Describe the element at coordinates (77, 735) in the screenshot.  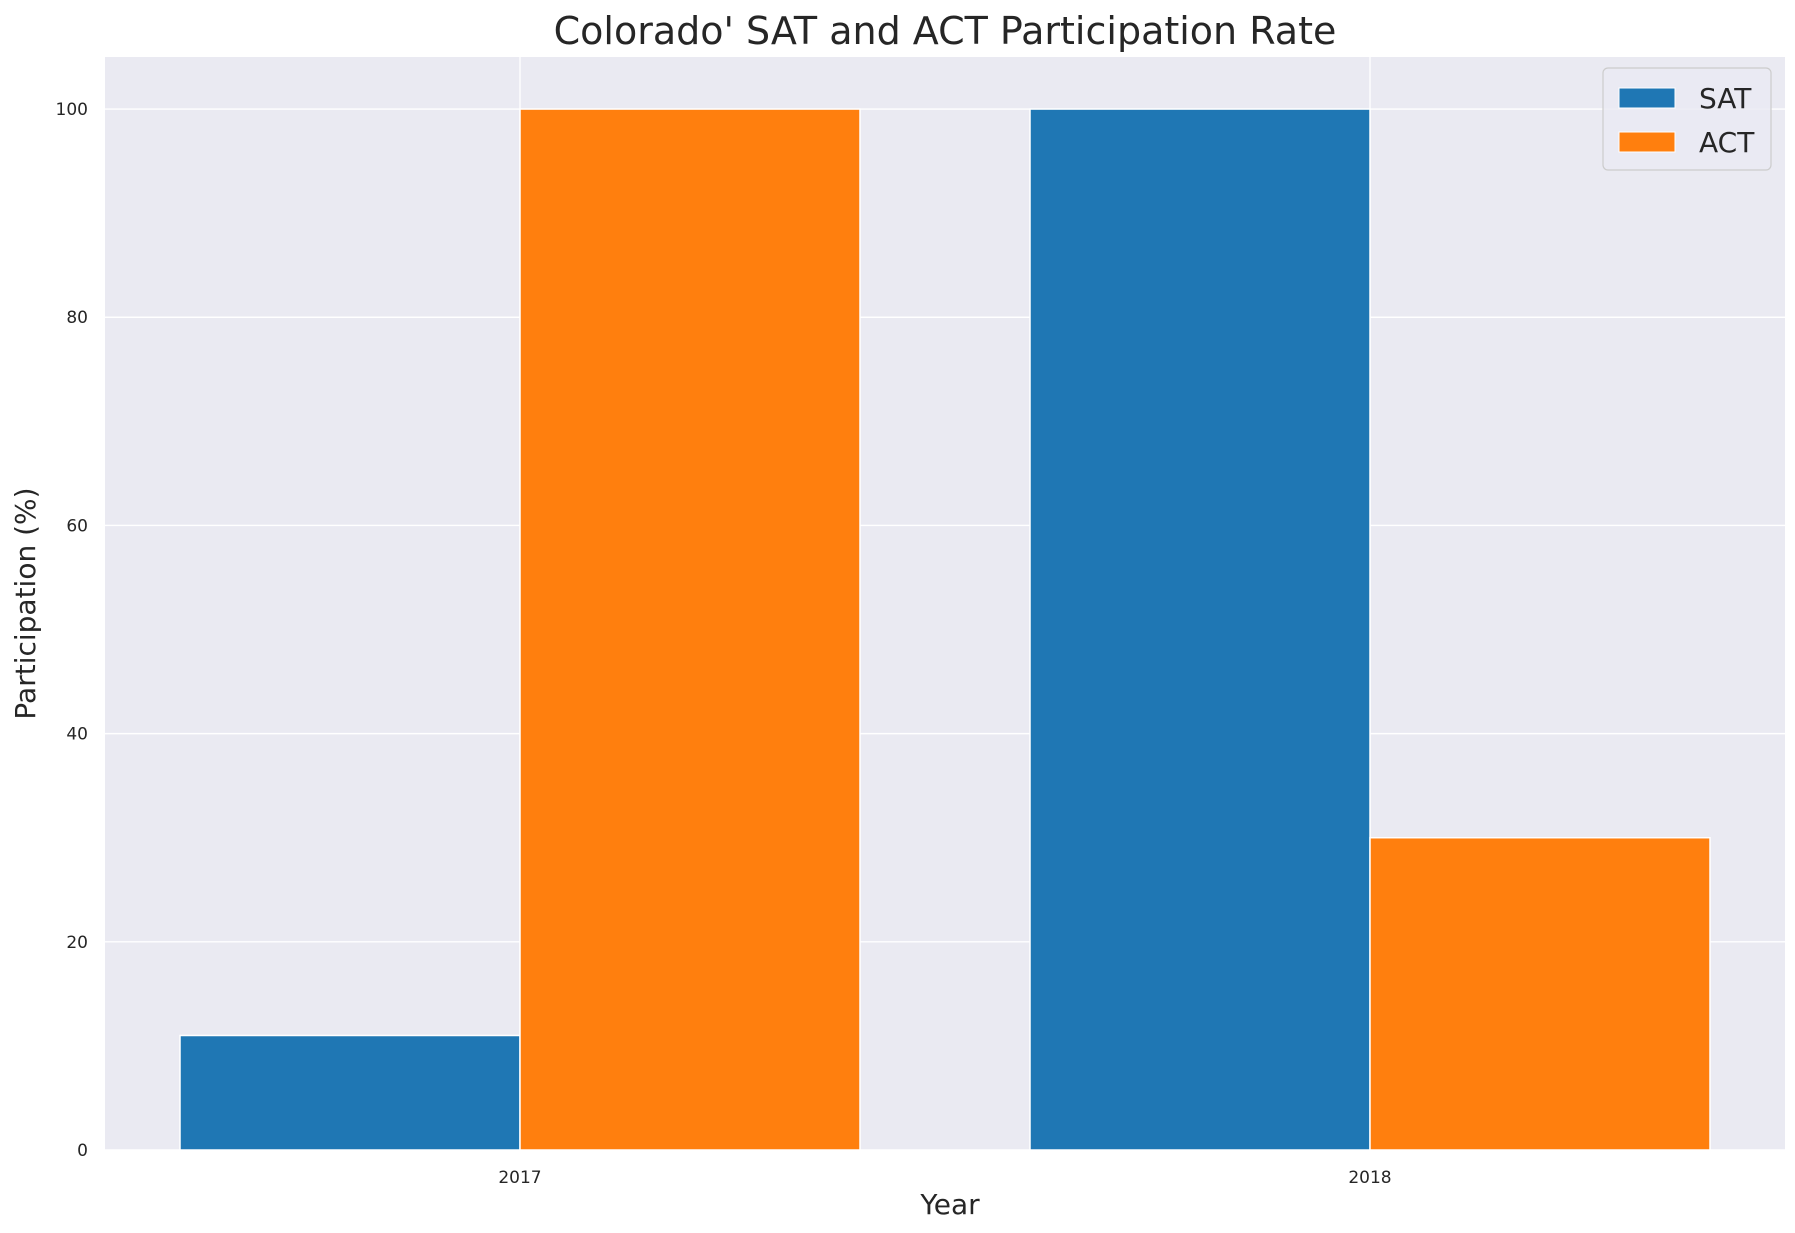
I see `y-tick-label: 40` at that location.